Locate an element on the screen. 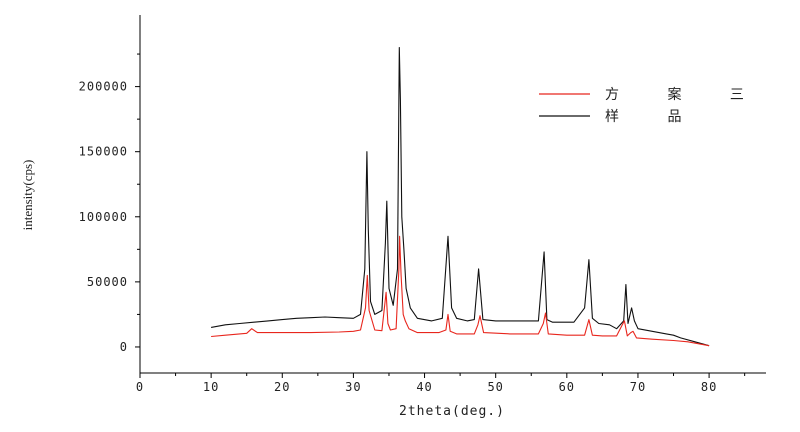 The height and width of the screenshot is (432, 800). x-tick-label: 50 is located at coordinates (495, 387).